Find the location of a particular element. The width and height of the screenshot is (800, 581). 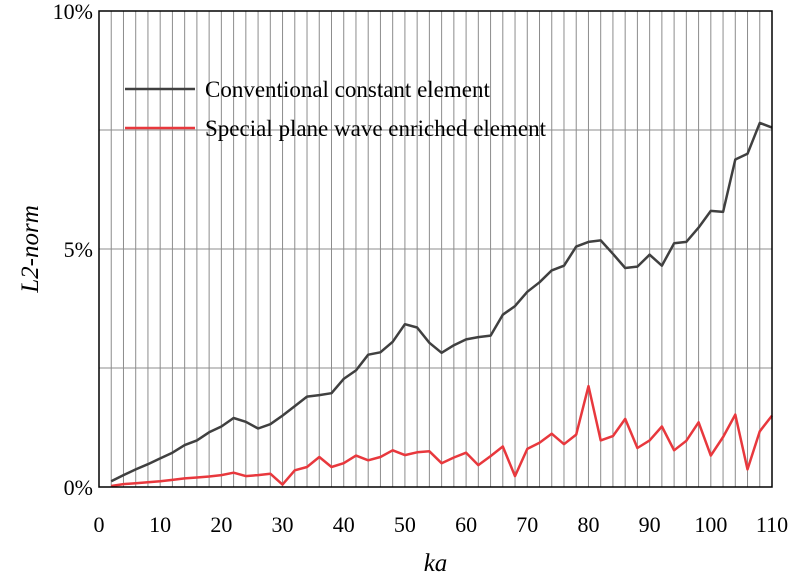

legend-label-conventional: Conventional constant element is located at coordinates (347, 89).